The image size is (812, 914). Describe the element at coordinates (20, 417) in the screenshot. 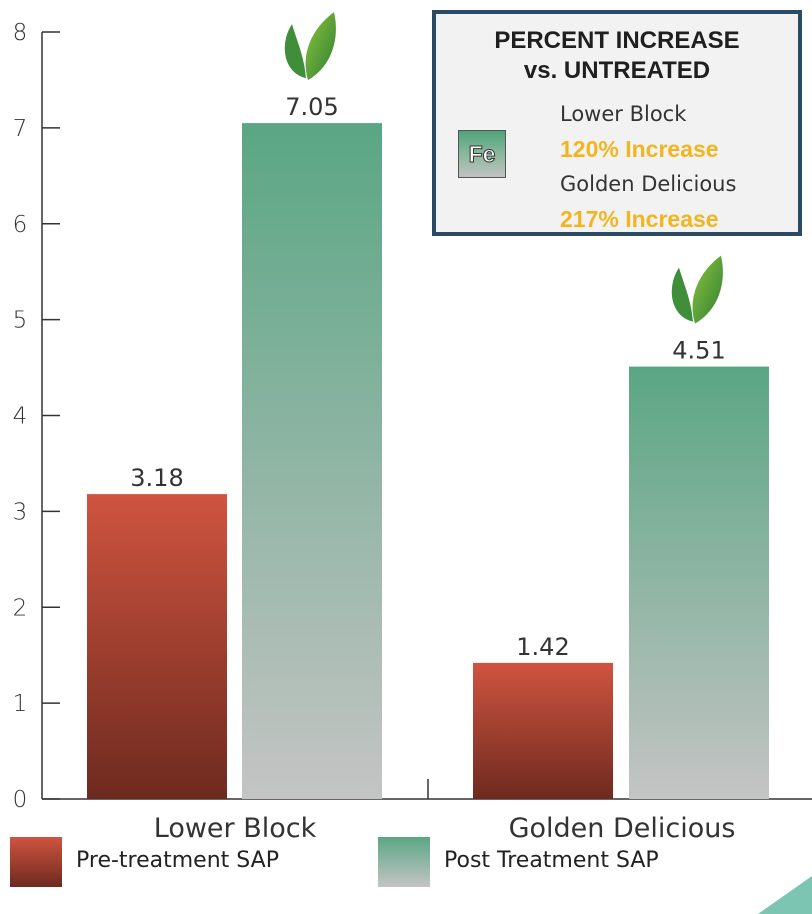

I see `y-tick-label: 4` at that location.